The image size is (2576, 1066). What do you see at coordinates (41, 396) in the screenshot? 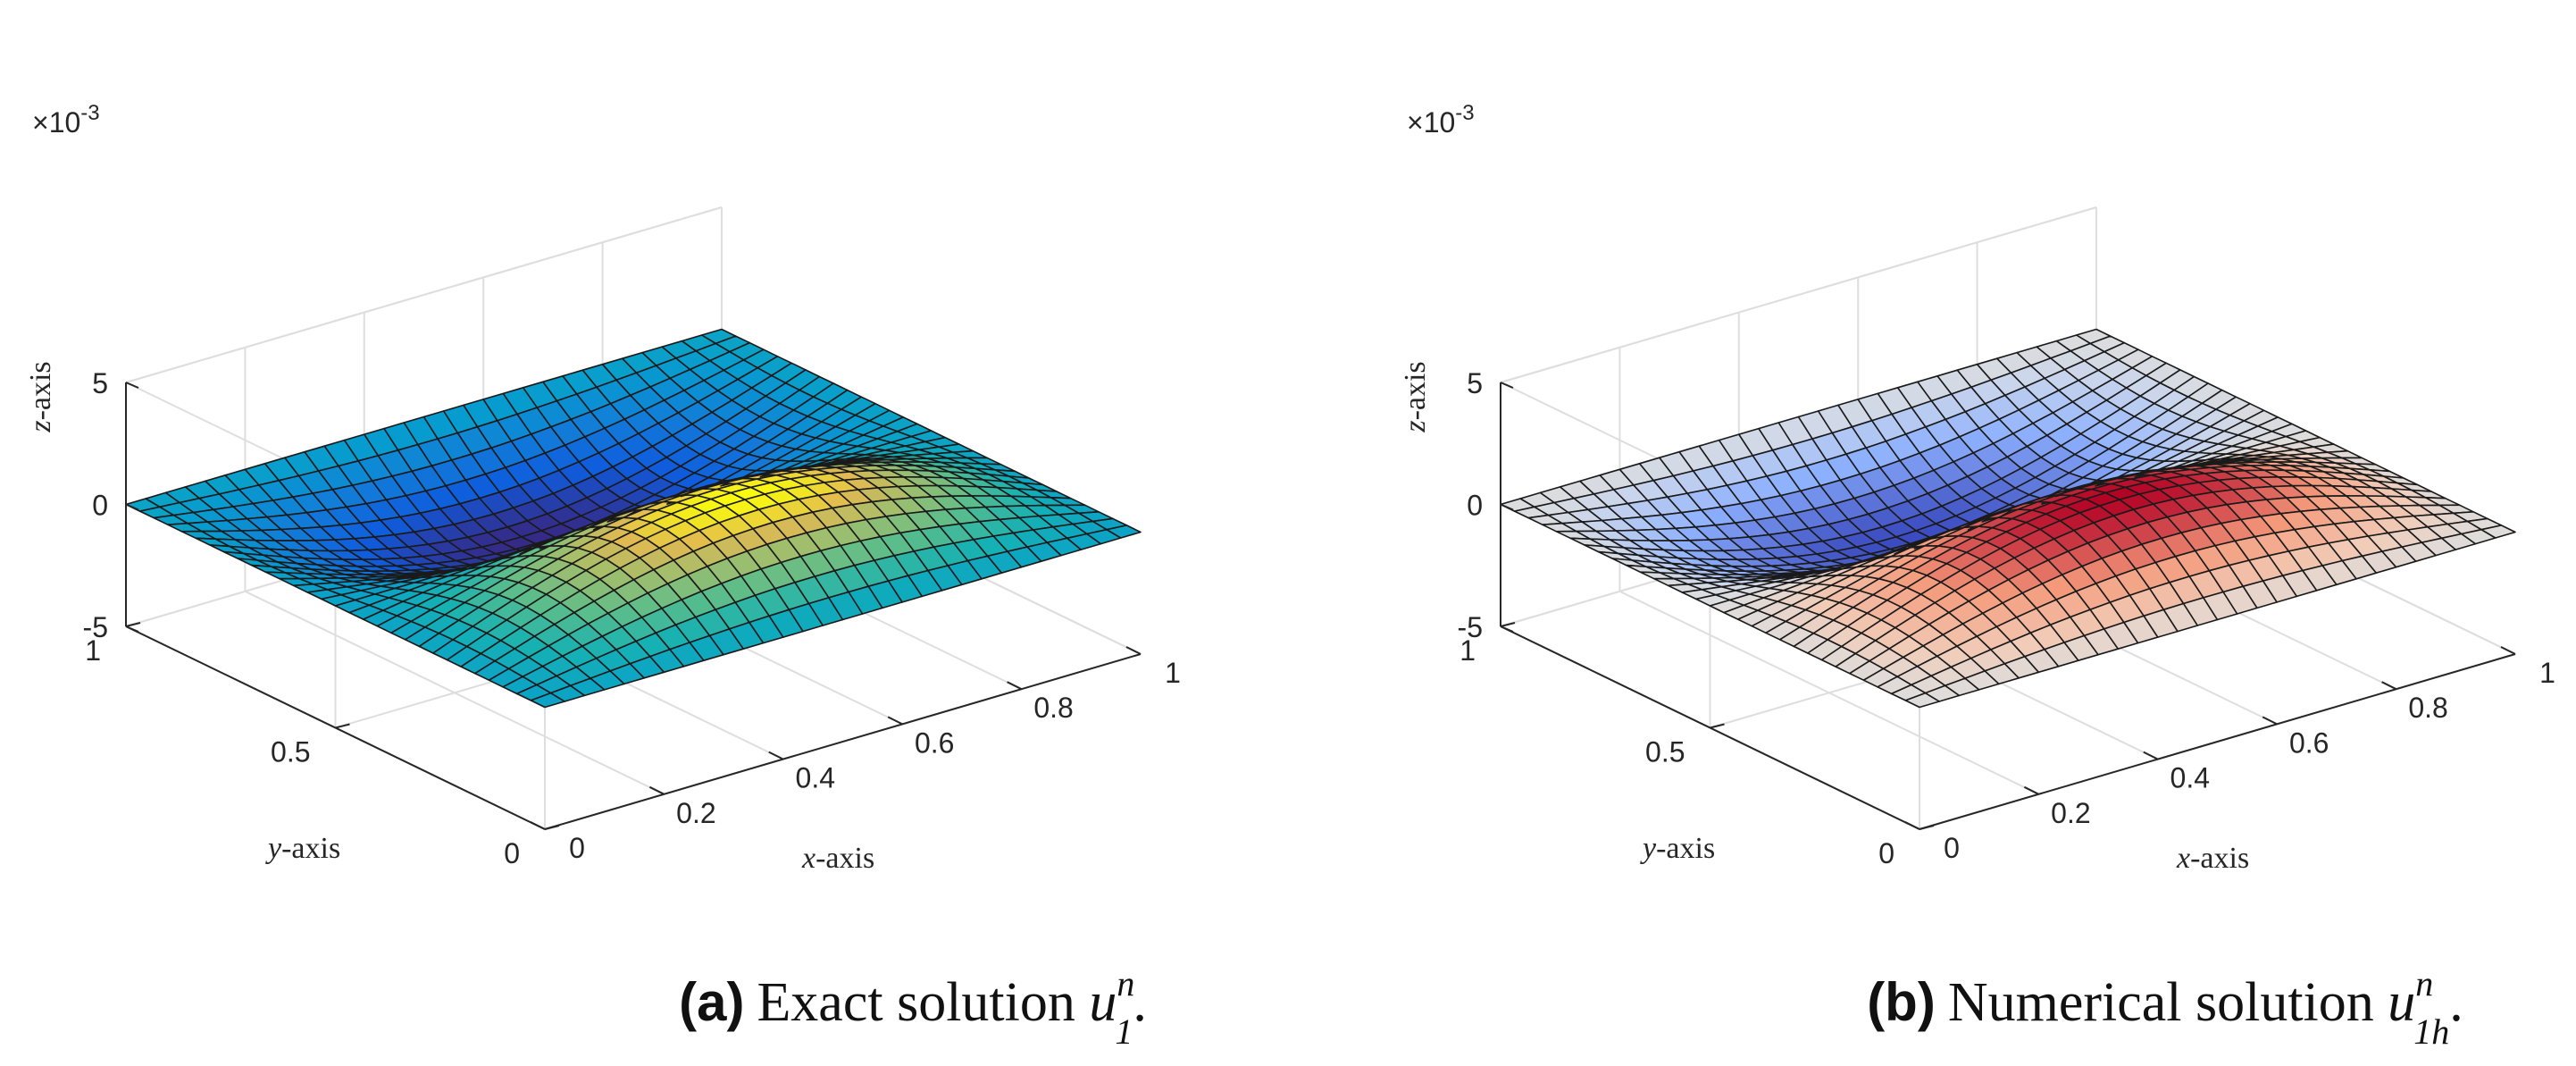
I see `panel-a-z-axis-label: z-axis` at bounding box center [41, 396].